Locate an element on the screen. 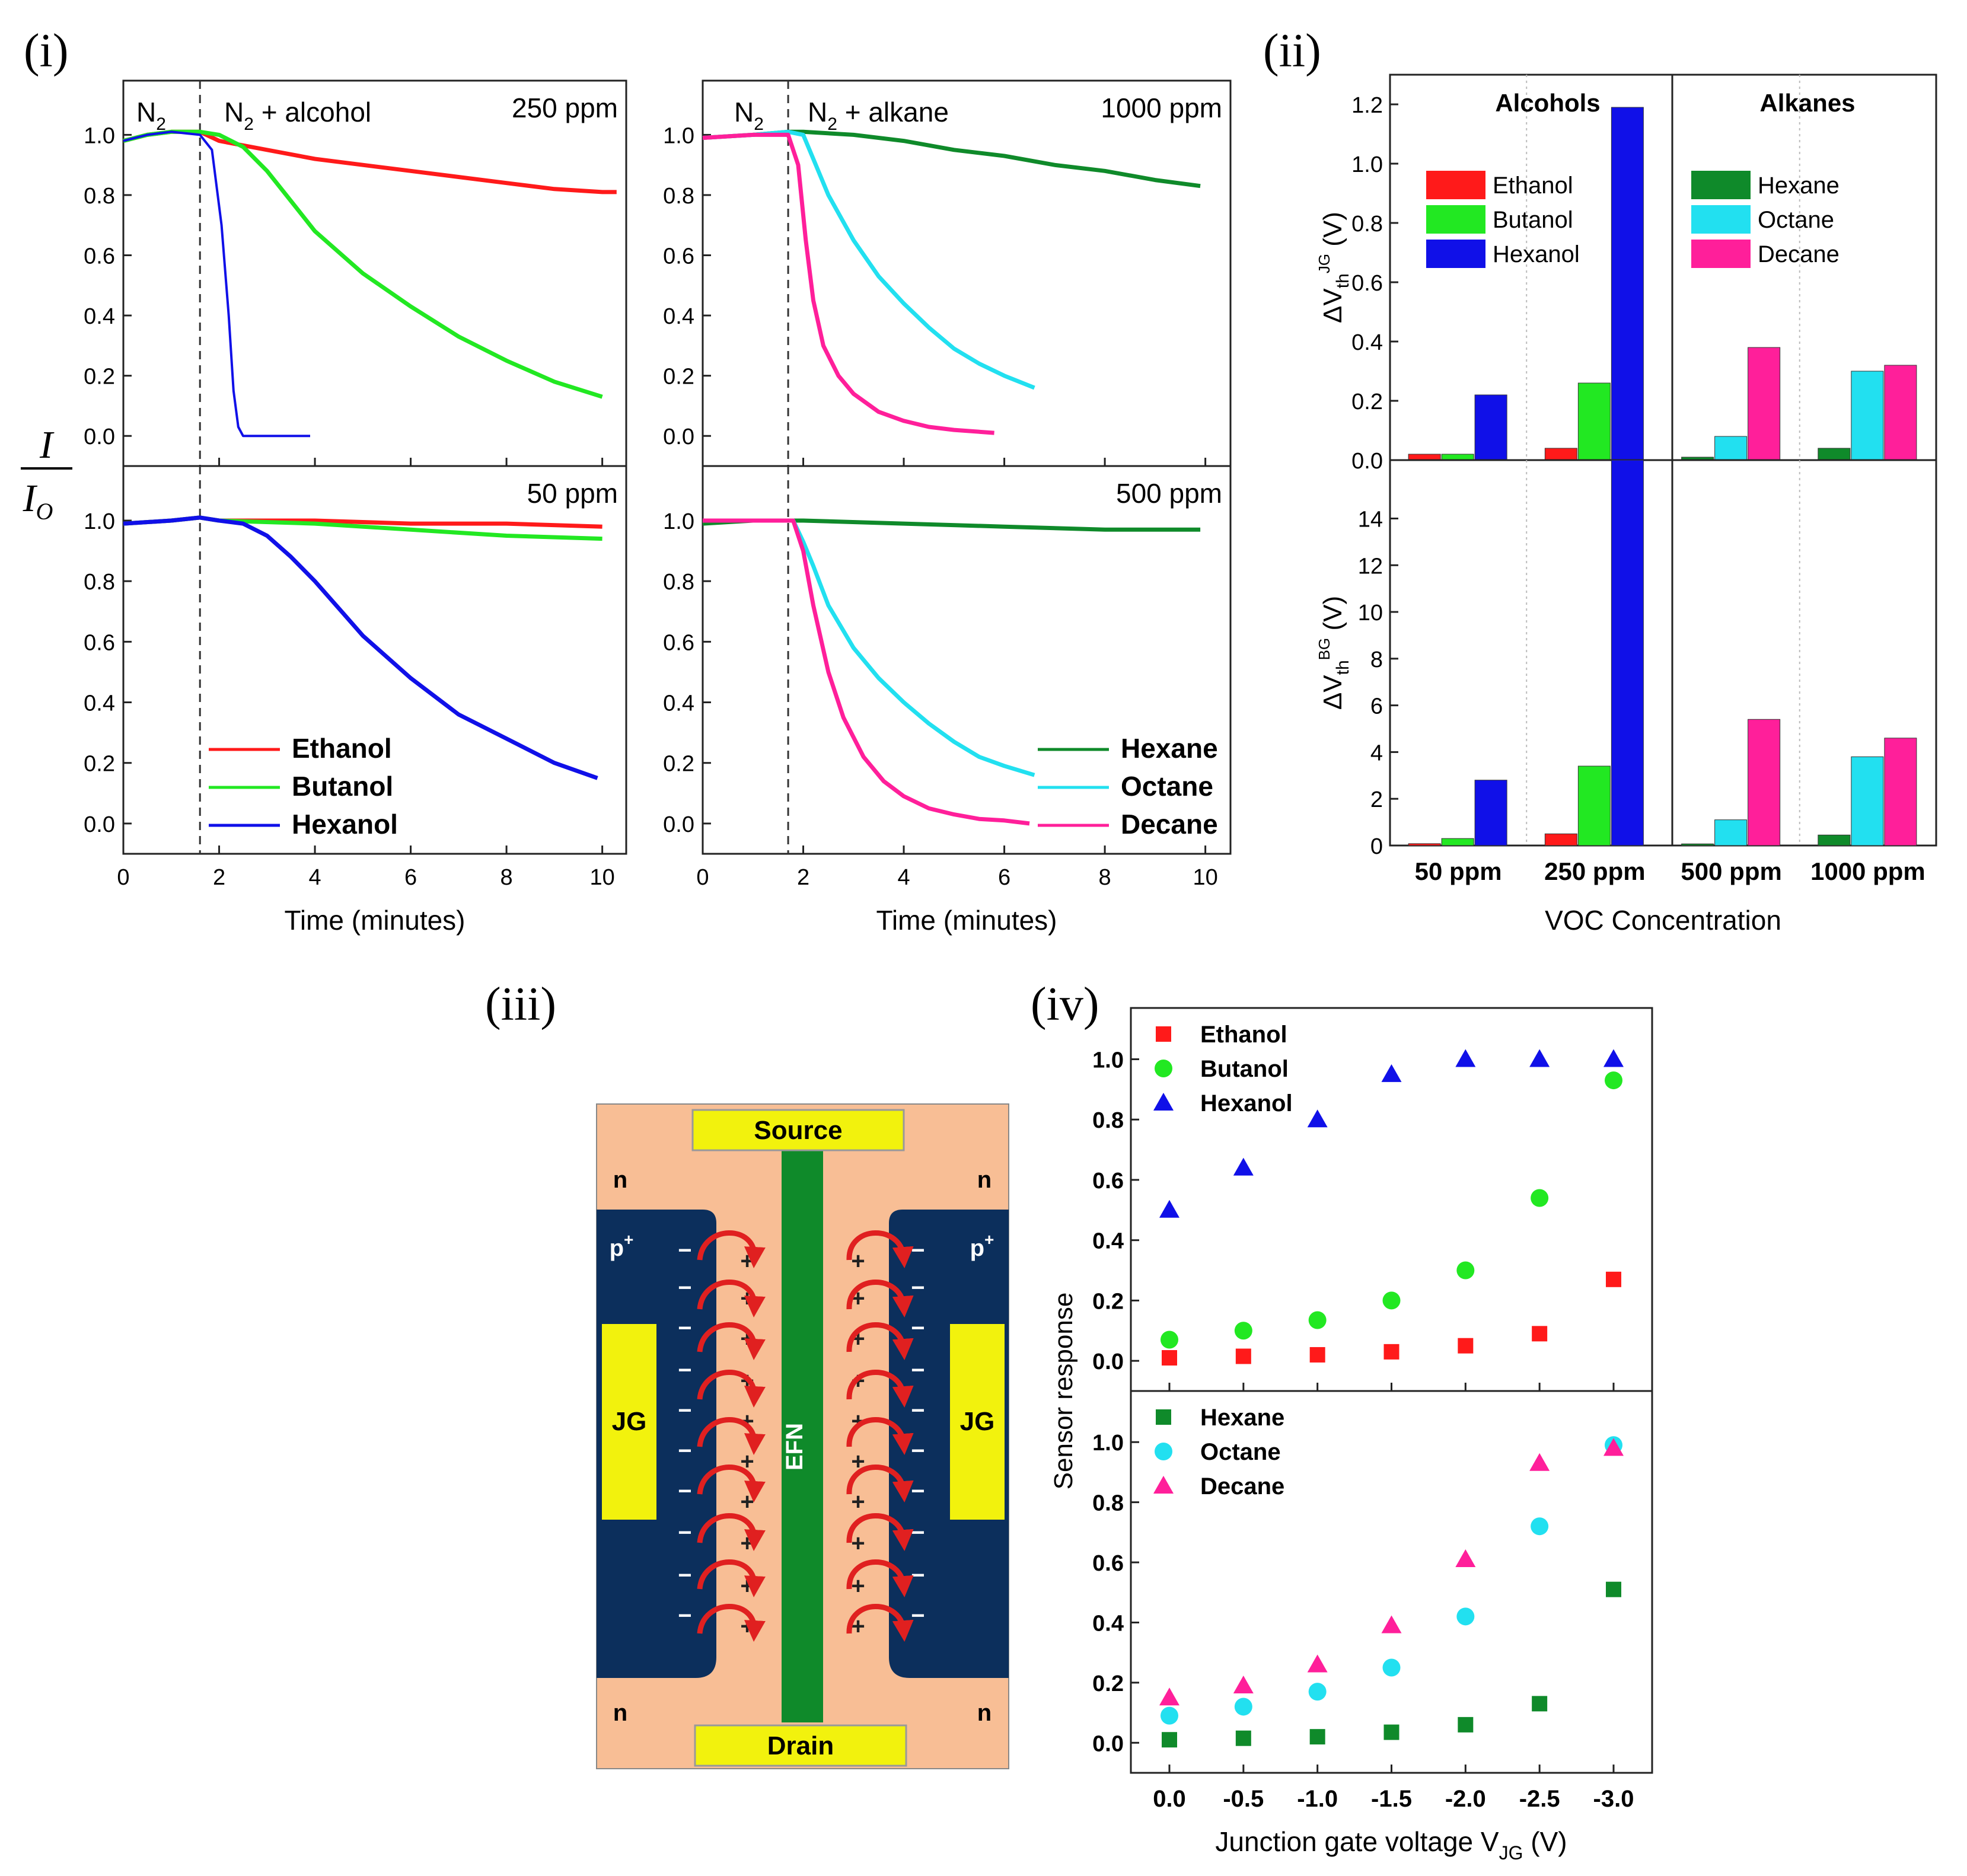  n-label-bottom-left: n is located at coordinates (620, 1713).